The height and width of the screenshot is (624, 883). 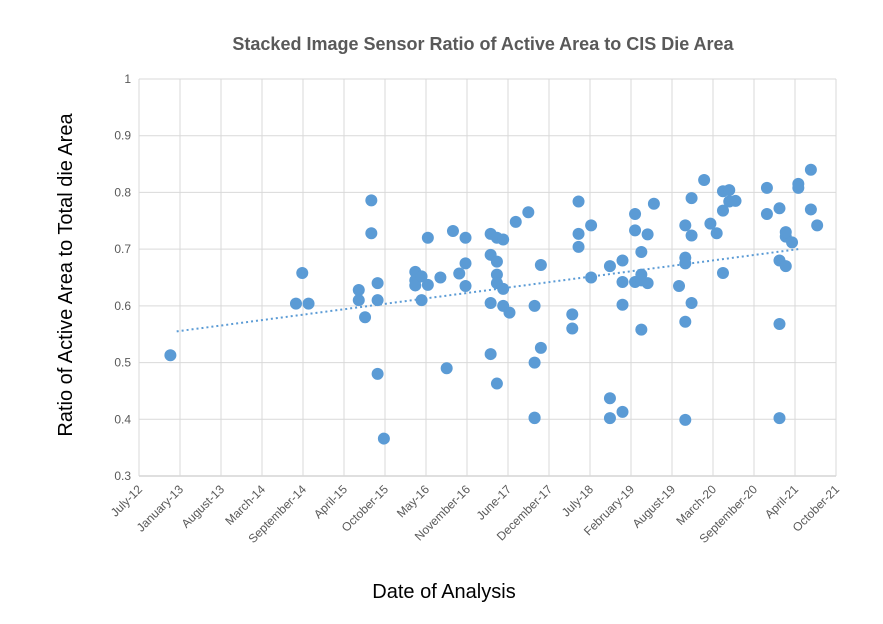 I want to click on y-tick-label: 0.8, so click(x=122, y=192).